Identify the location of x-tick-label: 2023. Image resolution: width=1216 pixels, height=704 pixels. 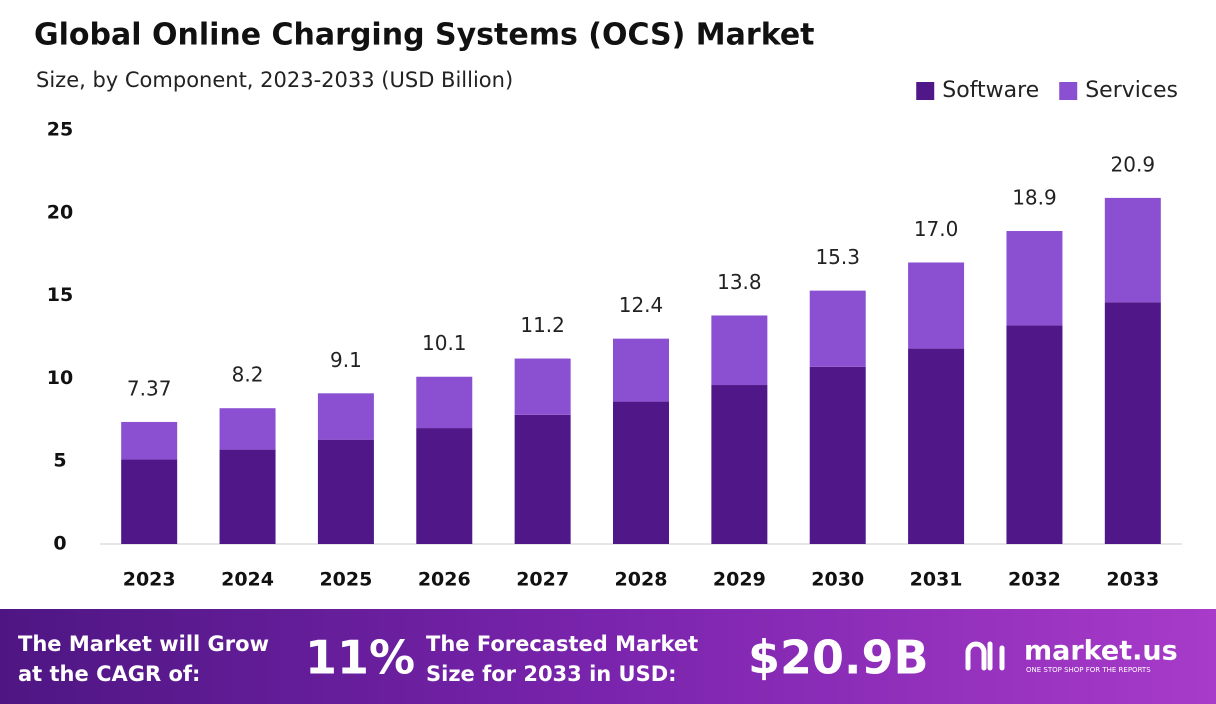
(149, 580).